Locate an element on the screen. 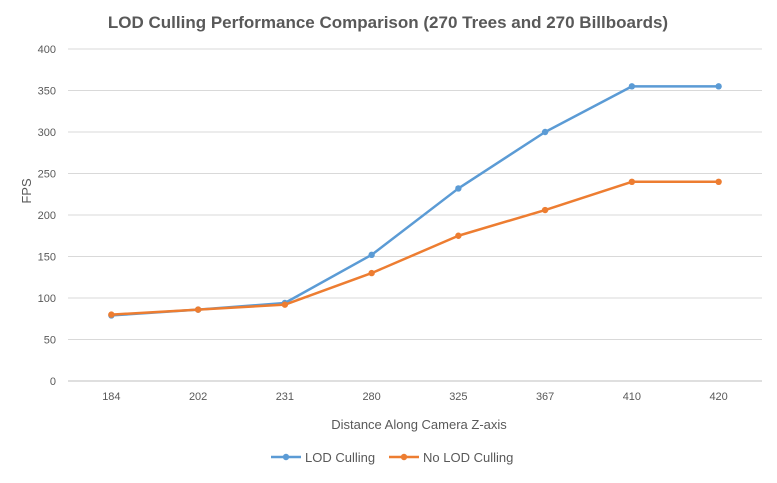  x-tick-label: 420 is located at coordinates (718, 397).